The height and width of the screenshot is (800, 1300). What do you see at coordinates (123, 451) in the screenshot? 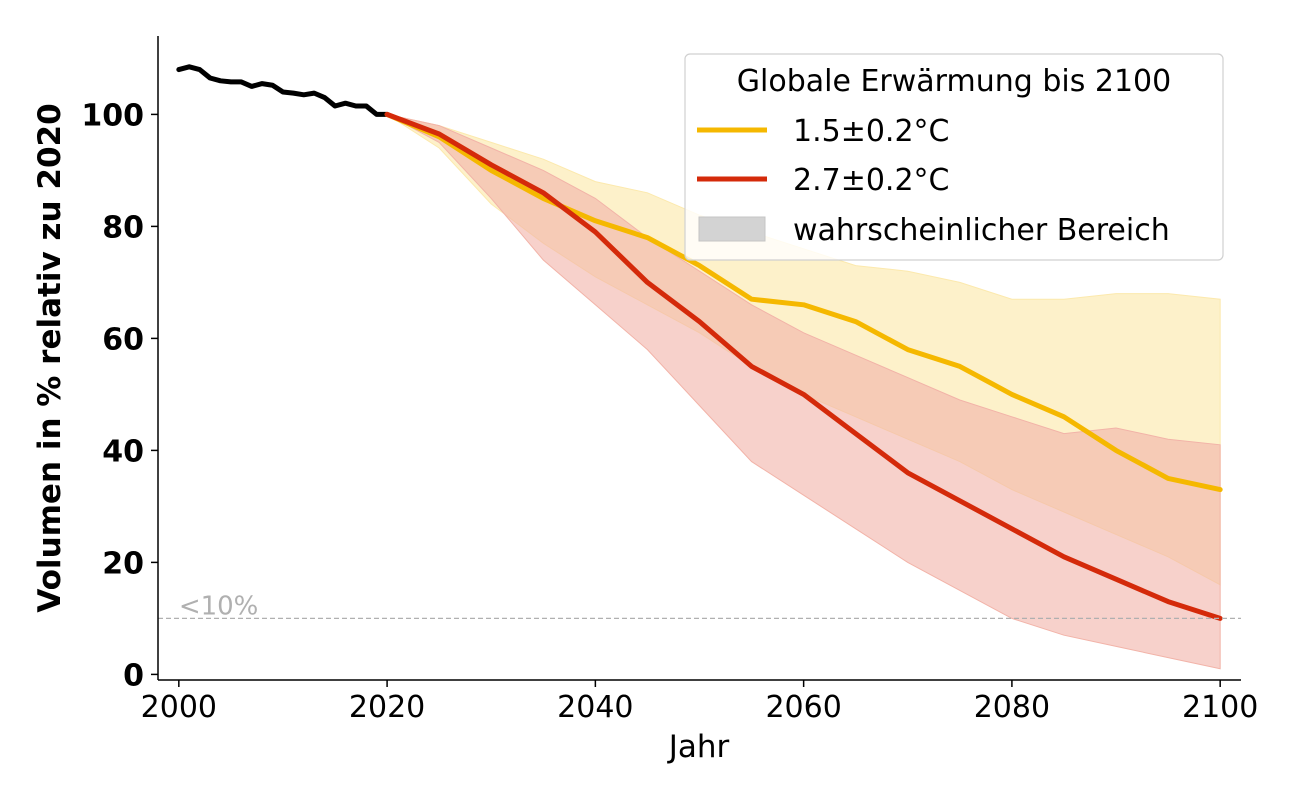
I see `y-tick-label: 40` at bounding box center [123, 451].